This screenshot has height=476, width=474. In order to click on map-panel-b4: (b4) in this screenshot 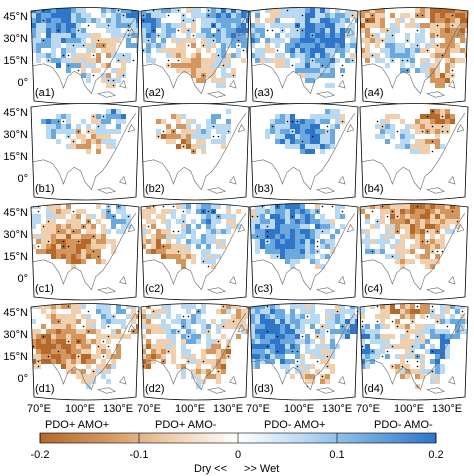, I will do `click(414, 152)`.